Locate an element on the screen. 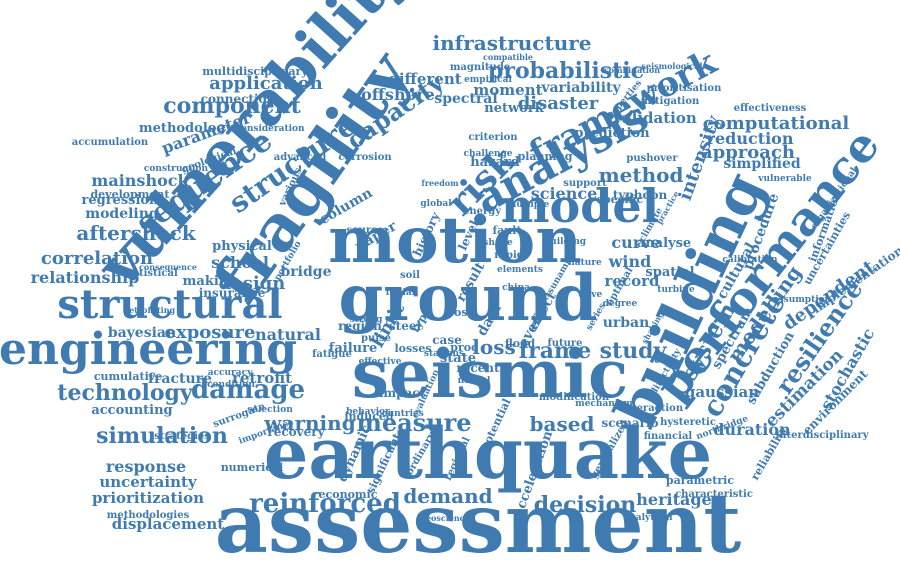 Image resolution: width=900 pixels, height=567 pixels. cloud-word-italian: italian is located at coordinates (402, 293).